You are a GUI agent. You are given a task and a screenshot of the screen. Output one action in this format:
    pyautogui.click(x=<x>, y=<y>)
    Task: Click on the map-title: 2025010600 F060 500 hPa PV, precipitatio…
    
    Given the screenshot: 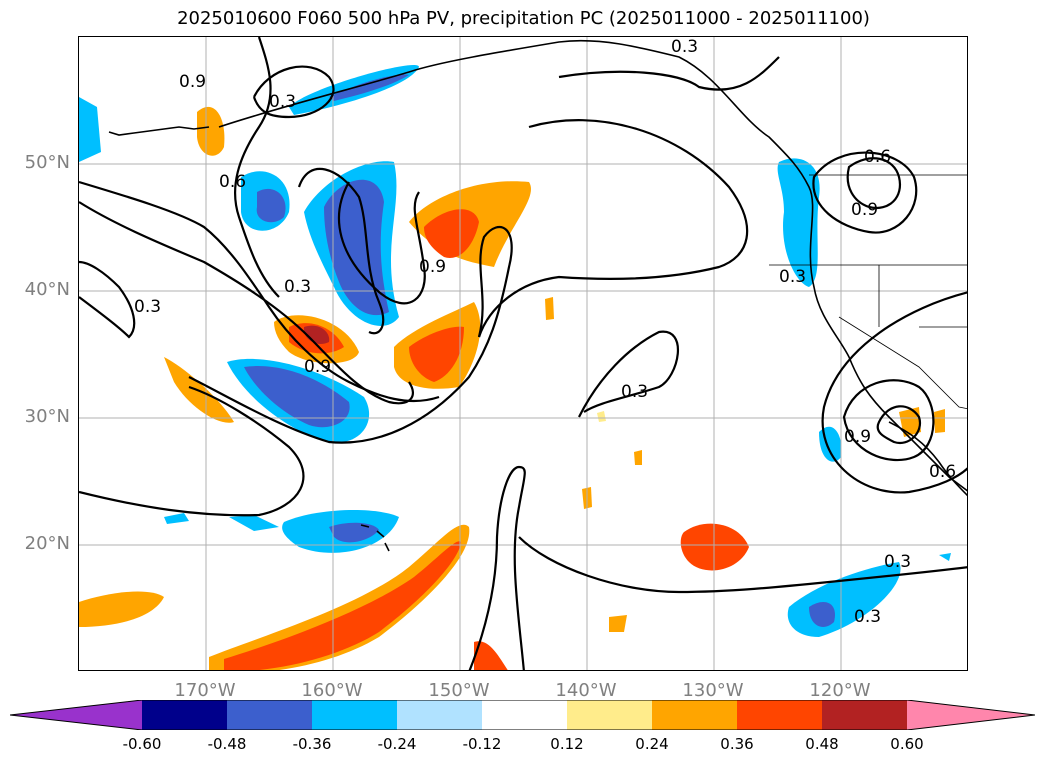 What is the action you would take?
    pyautogui.click(x=523, y=18)
    